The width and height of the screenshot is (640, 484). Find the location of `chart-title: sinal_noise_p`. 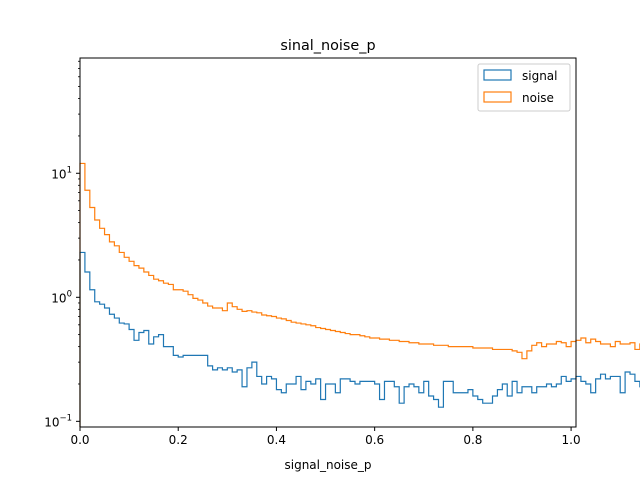

chart-title: sinal_noise_p is located at coordinates (327, 46).